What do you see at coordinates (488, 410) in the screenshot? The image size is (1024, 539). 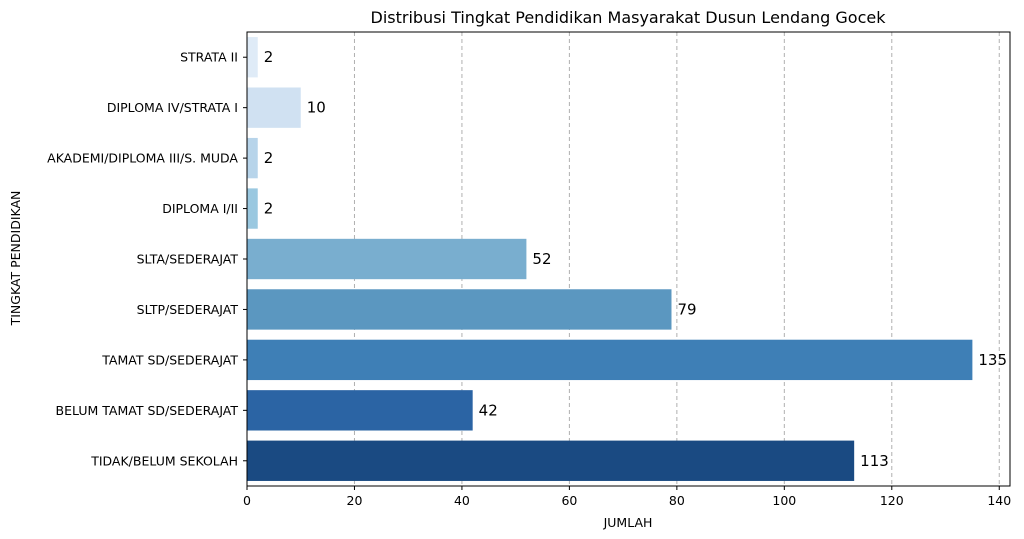 I see `bar-value-label: 42` at bounding box center [488, 410].